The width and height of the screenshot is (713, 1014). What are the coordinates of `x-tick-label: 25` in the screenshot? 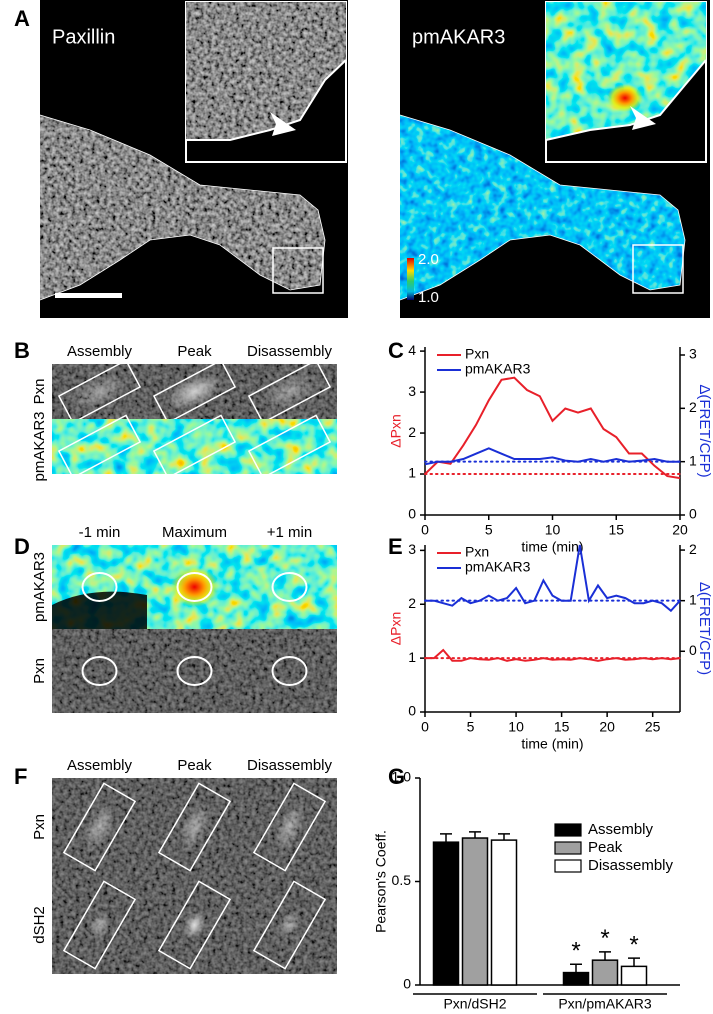 It's located at (653, 727).